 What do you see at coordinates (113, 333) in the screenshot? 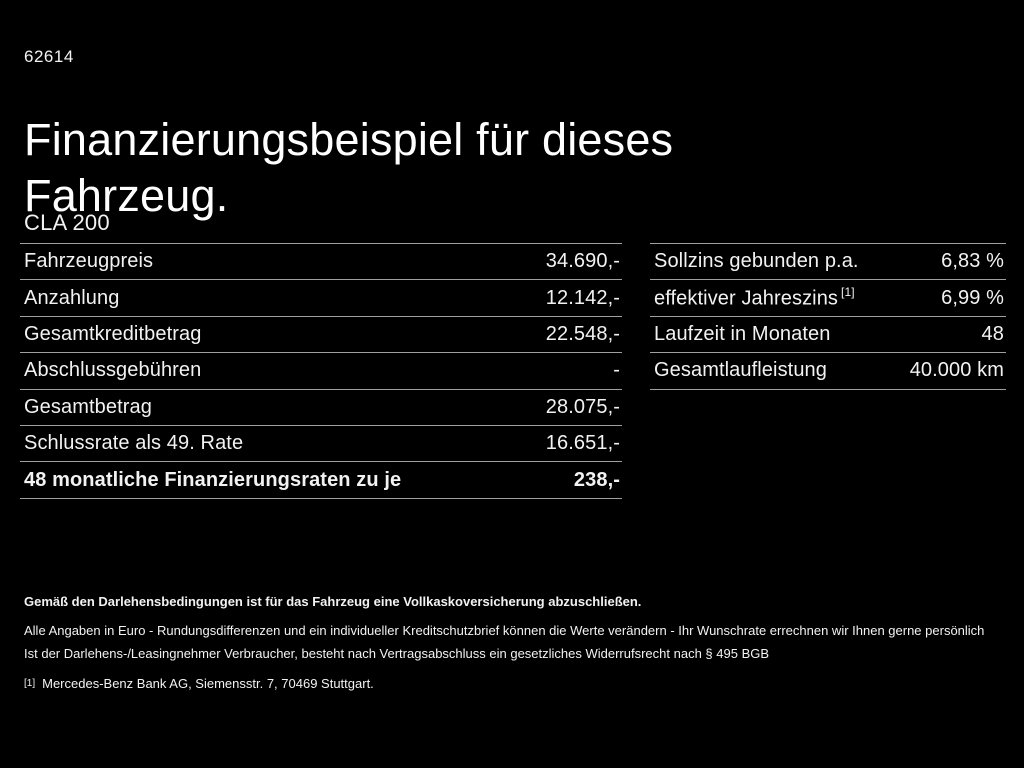
I see `row-label: Gesamtkreditbetrag` at bounding box center [113, 333].